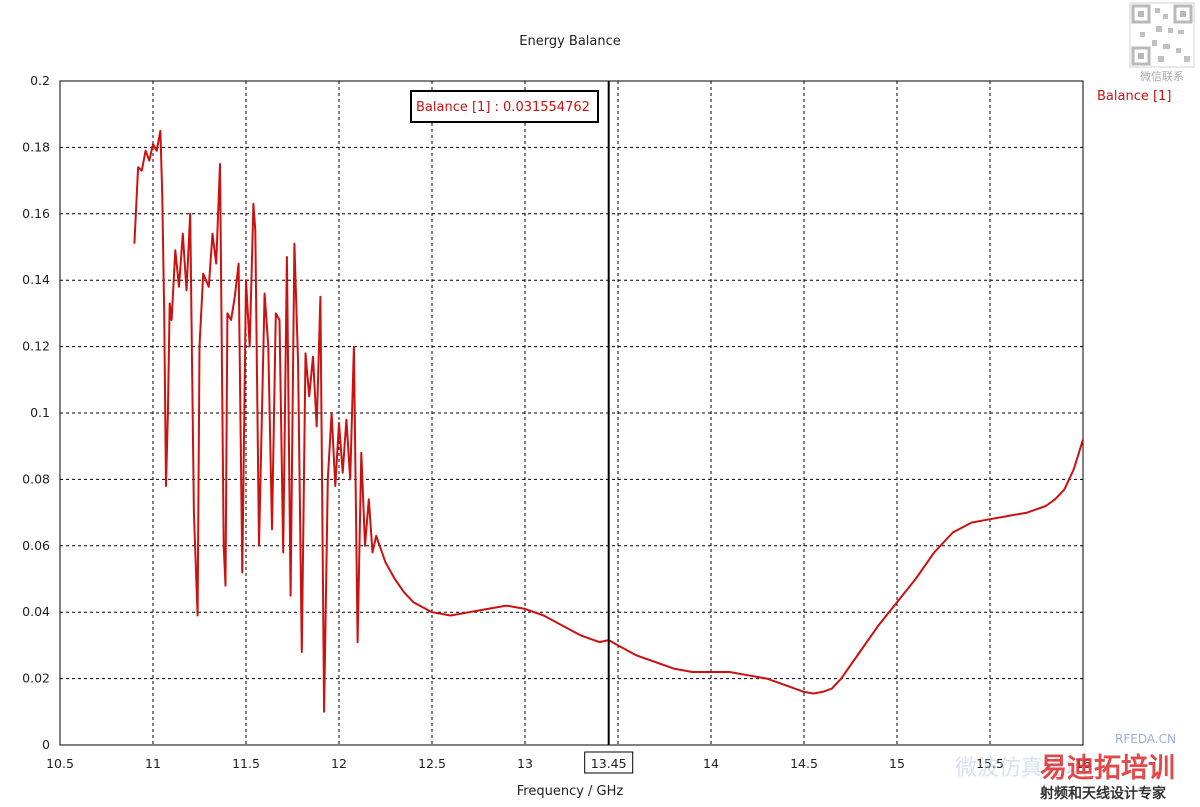 This screenshot has width=1200, height=807. What do you see at coordinates (36, 346) in the screenshot?
I see `y-tick-label: 0.12` at bounding box center [36, 346].